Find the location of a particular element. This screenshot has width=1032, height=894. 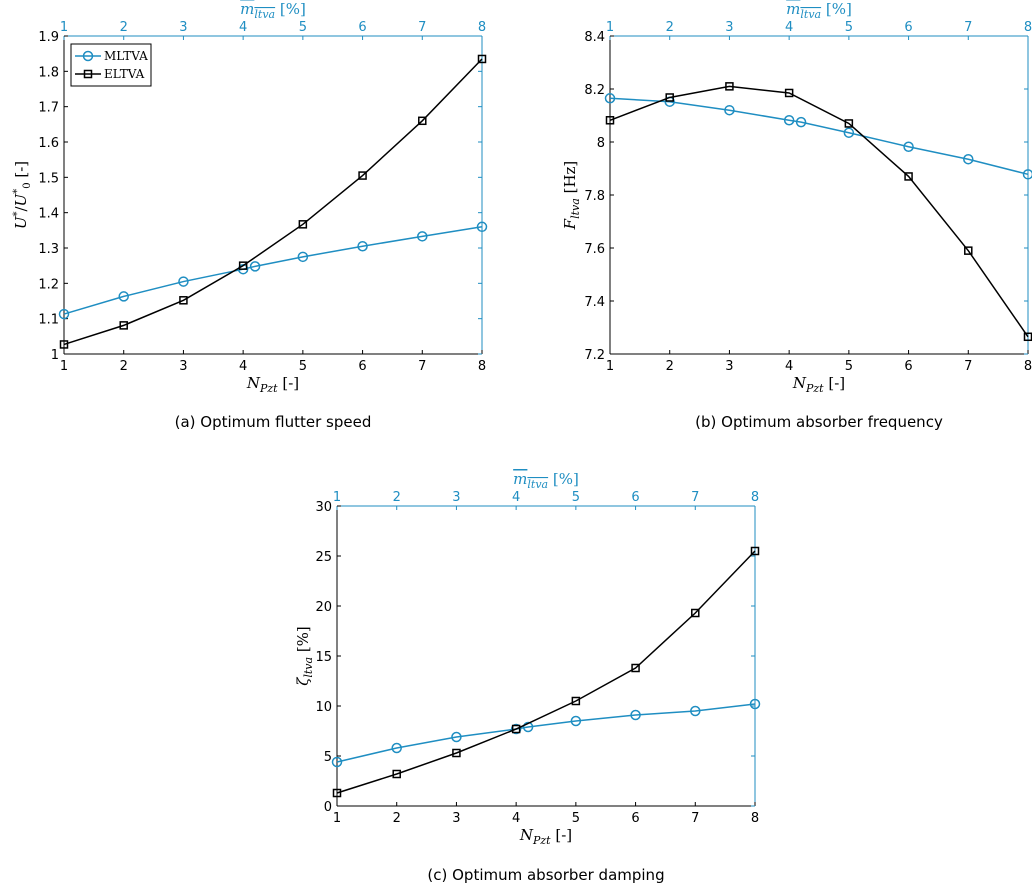

chart-caption: (b) Optimum absorber frequency is located at coordinates (819, 422).